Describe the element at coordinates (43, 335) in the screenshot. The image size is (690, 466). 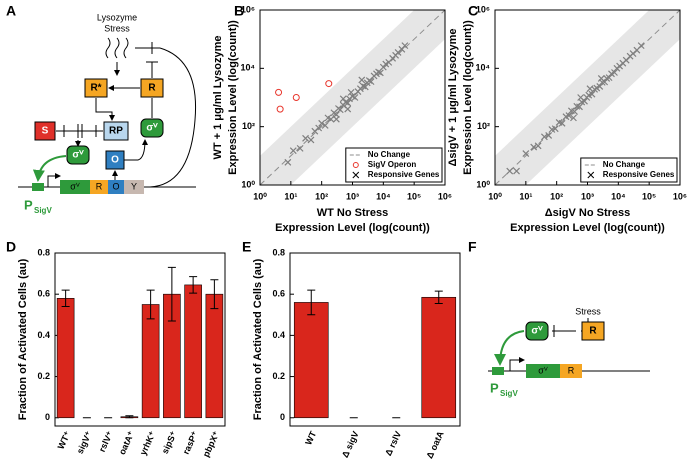
I see `y-tick-label: 0.4` at that location.